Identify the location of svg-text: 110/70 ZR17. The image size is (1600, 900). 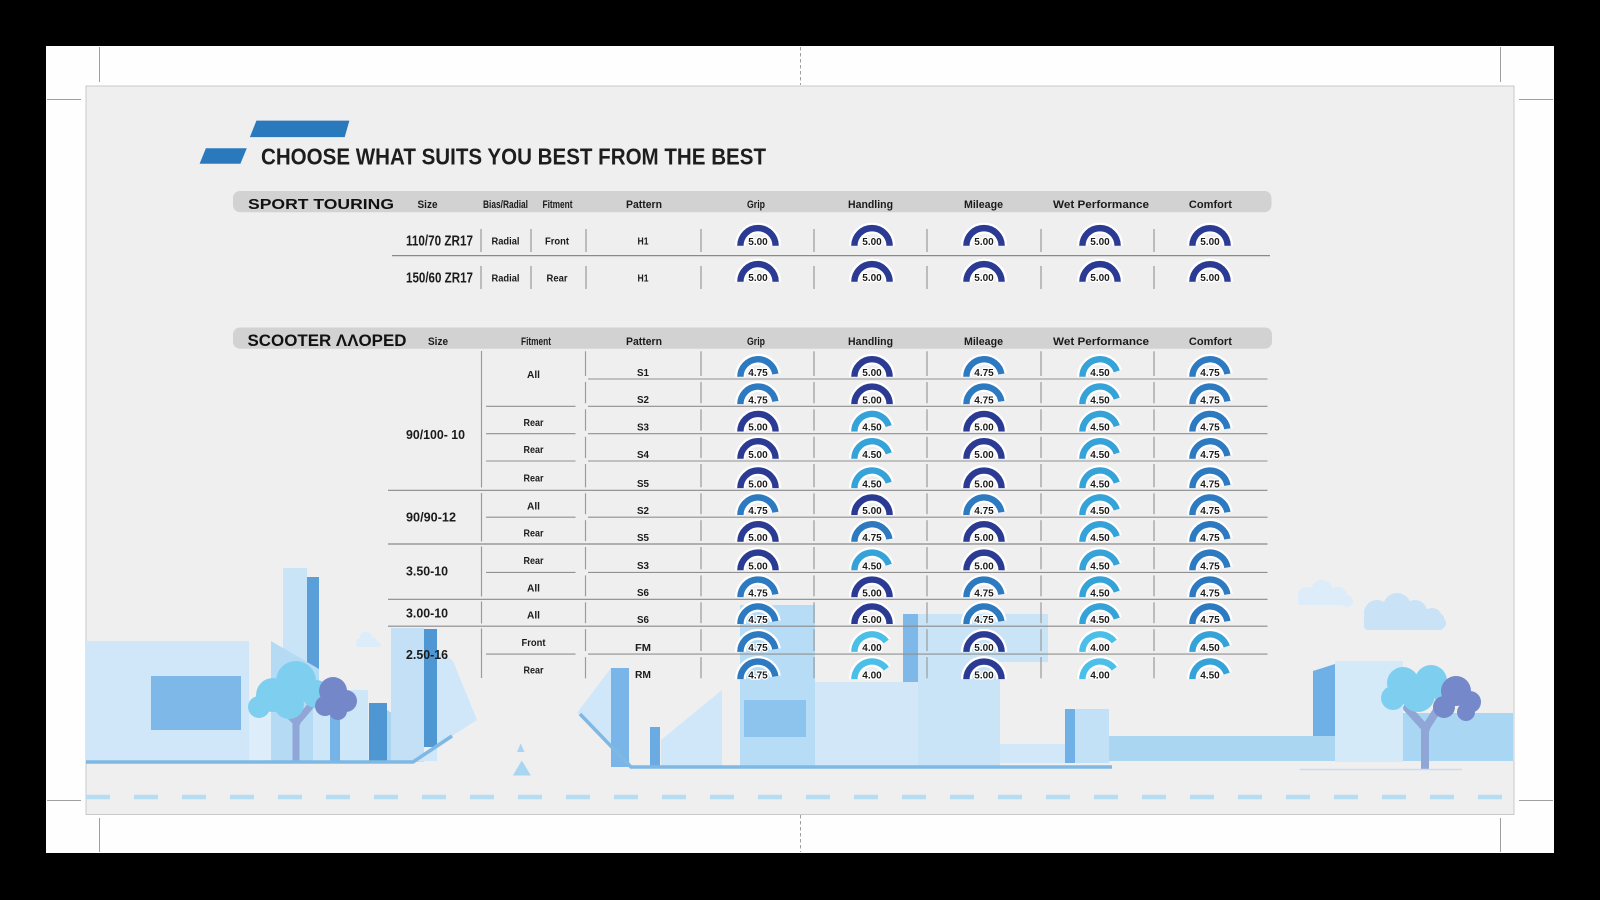
(439, 242).